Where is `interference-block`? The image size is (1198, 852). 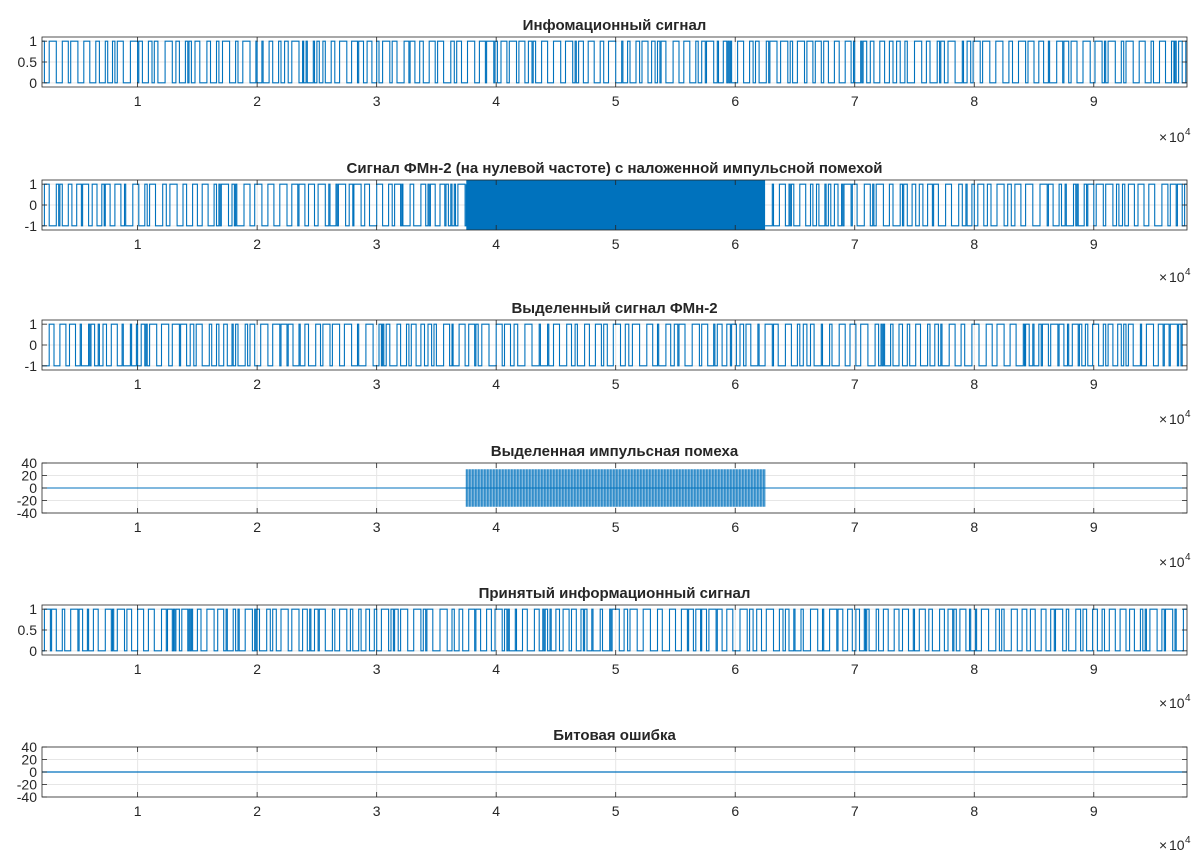 interference-block is located at coordinates (616, 205).